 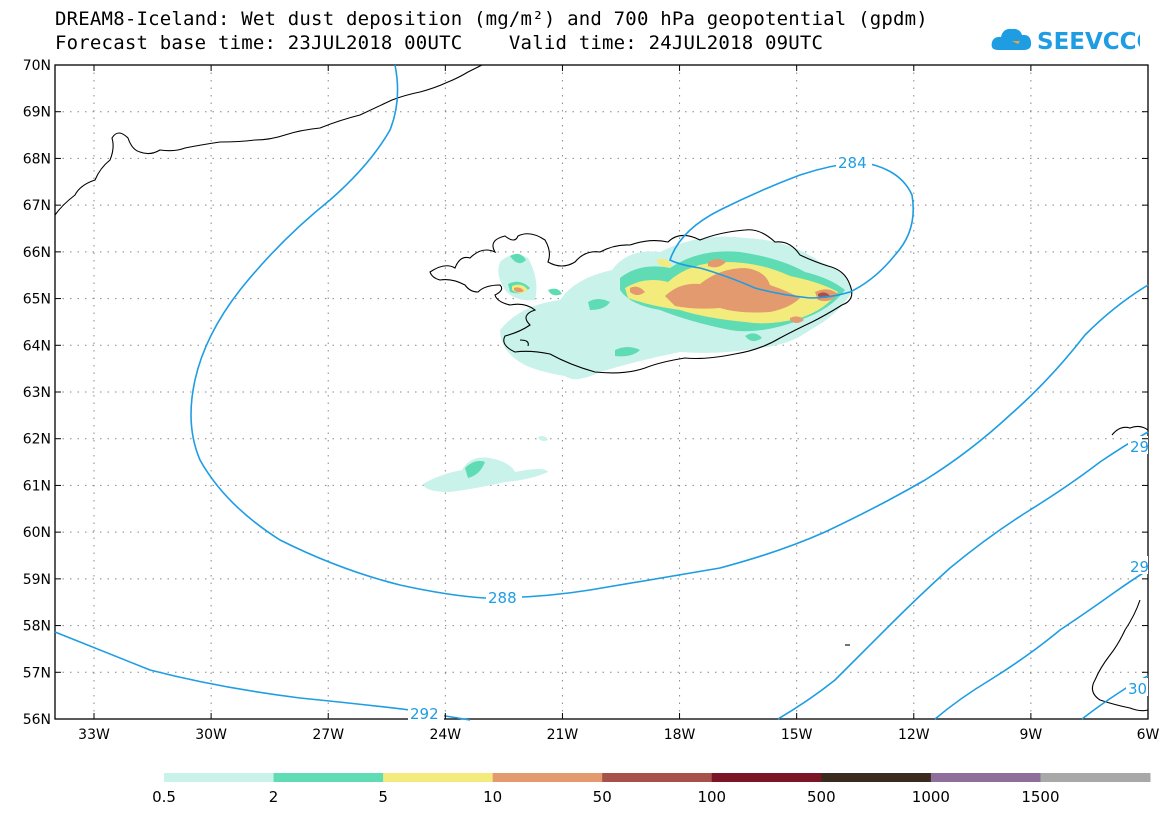 What do you see at coordinates (821, 797) in the screenshot?
I see `legend-label: 500` at bounding box center [821, 797].